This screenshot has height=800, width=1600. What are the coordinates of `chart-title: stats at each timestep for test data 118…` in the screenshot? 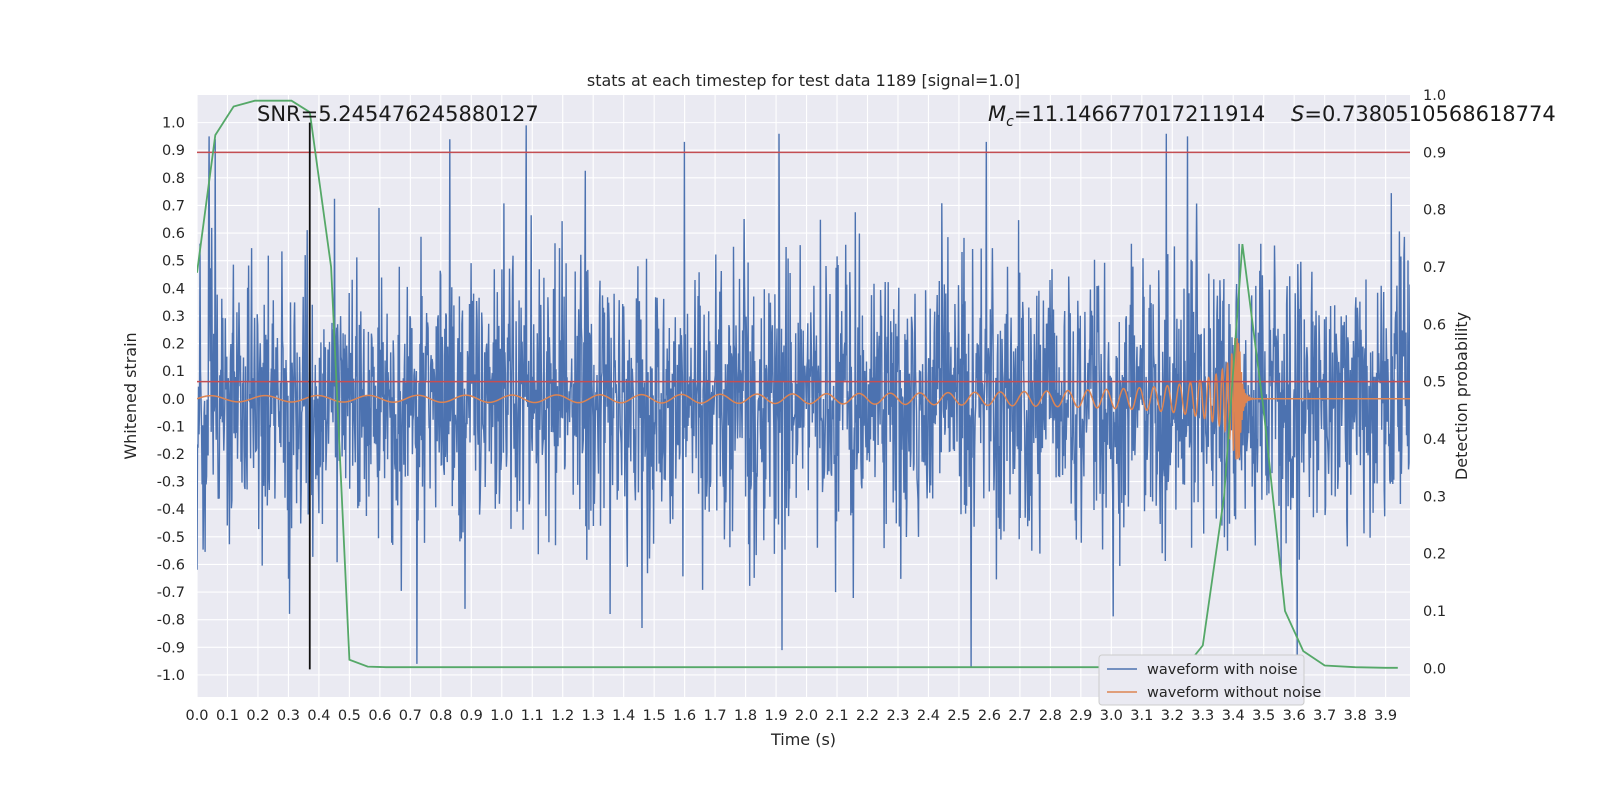 It's located at (803, 80).